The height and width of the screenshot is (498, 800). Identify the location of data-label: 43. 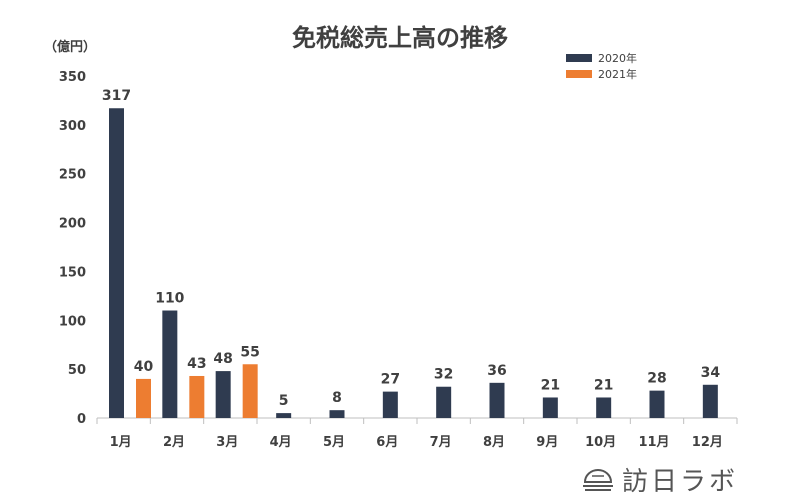
(196, 364).